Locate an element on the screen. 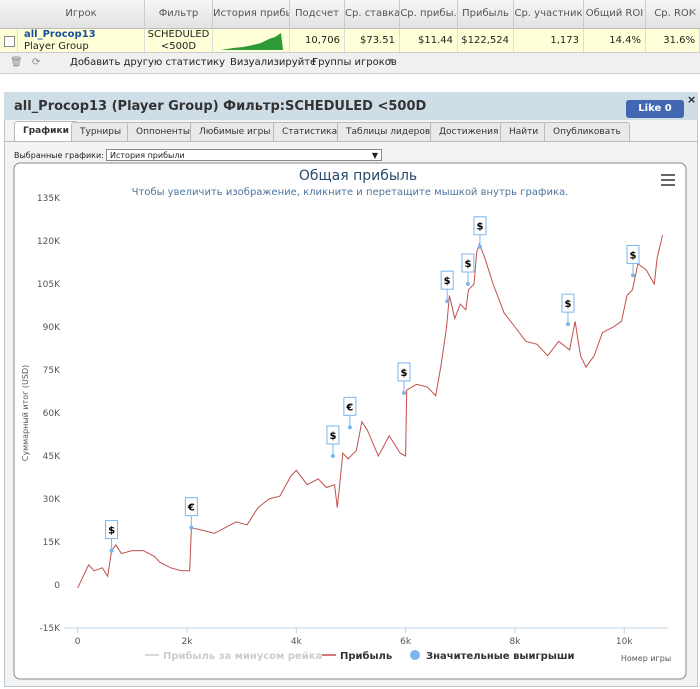  x-tick-label: 2k is located at coordinates (188, 642).